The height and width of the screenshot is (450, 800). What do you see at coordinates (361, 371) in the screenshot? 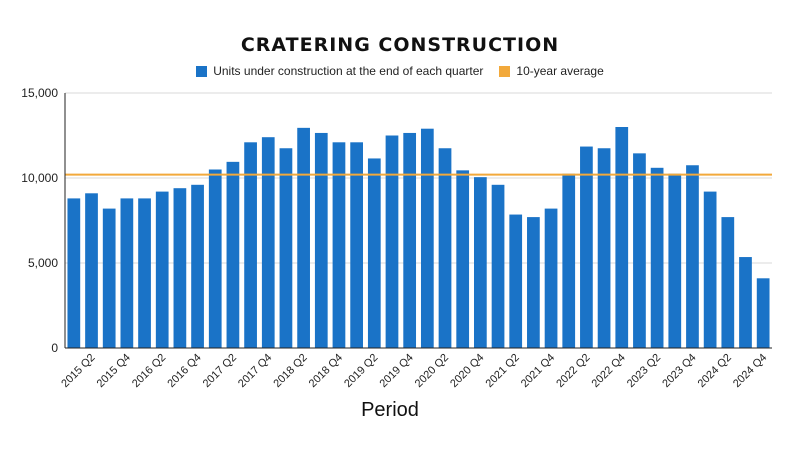
I see `x-tick-label: 2019 Q2` at bounding box center [361, 371].